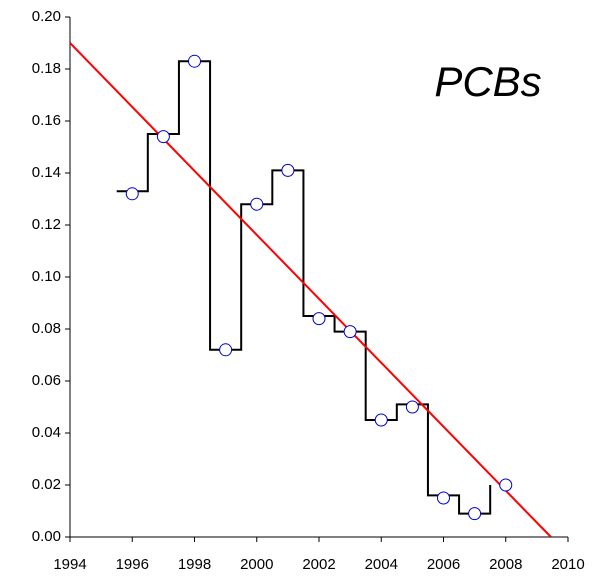  What do you see at coordinates (46, 276) in the screenshot?
I see `y-tick-label: 0.10` at bounding box center [46, 276].